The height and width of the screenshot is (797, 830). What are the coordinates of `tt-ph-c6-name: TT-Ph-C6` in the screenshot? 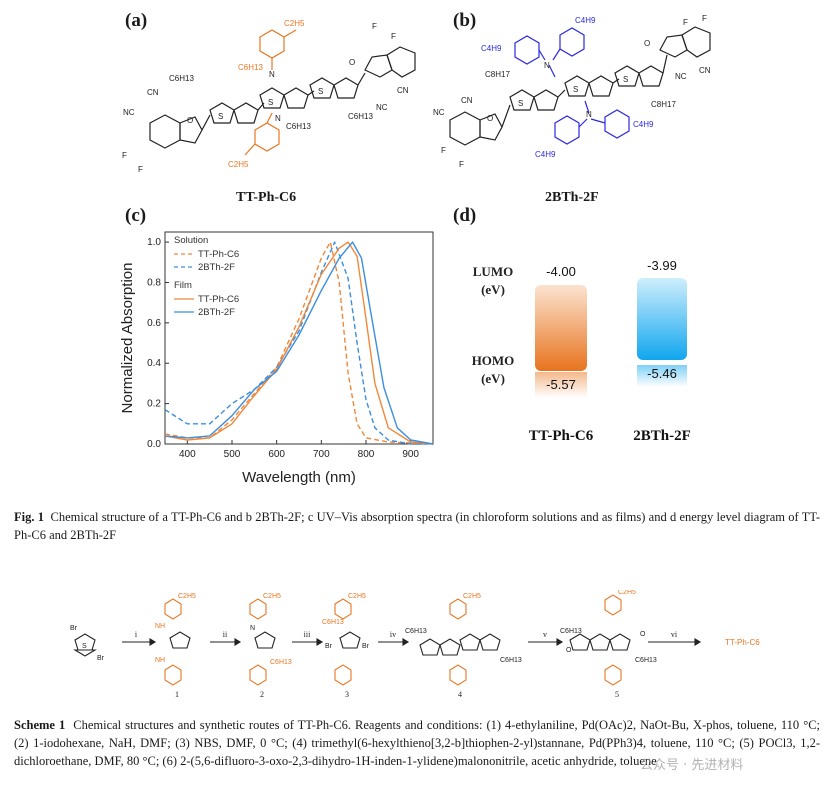 It's located at (561, 436).